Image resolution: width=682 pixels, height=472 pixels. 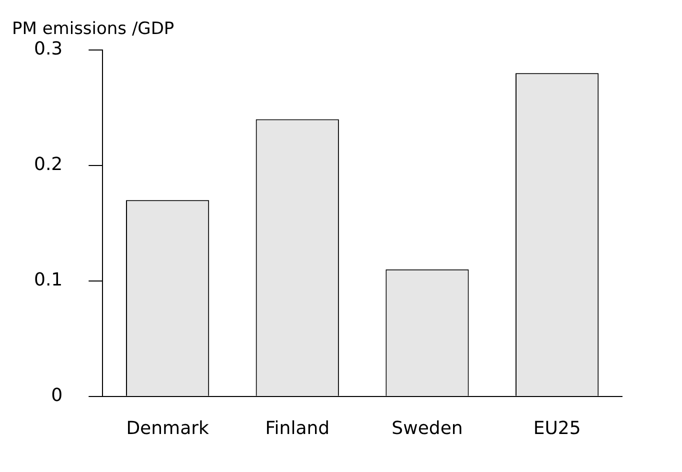 I want to click on y-tick-label: 0.1, so click(x=48, y=280).